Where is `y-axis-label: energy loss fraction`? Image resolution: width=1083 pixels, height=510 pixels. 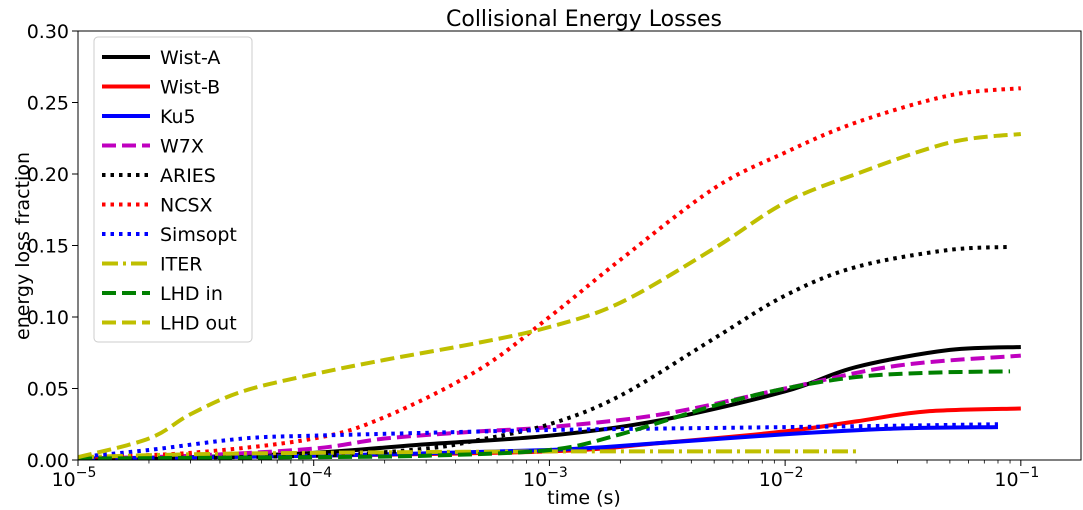 y-axis-label: energy loss fraction is located at coordinates (23, 246).